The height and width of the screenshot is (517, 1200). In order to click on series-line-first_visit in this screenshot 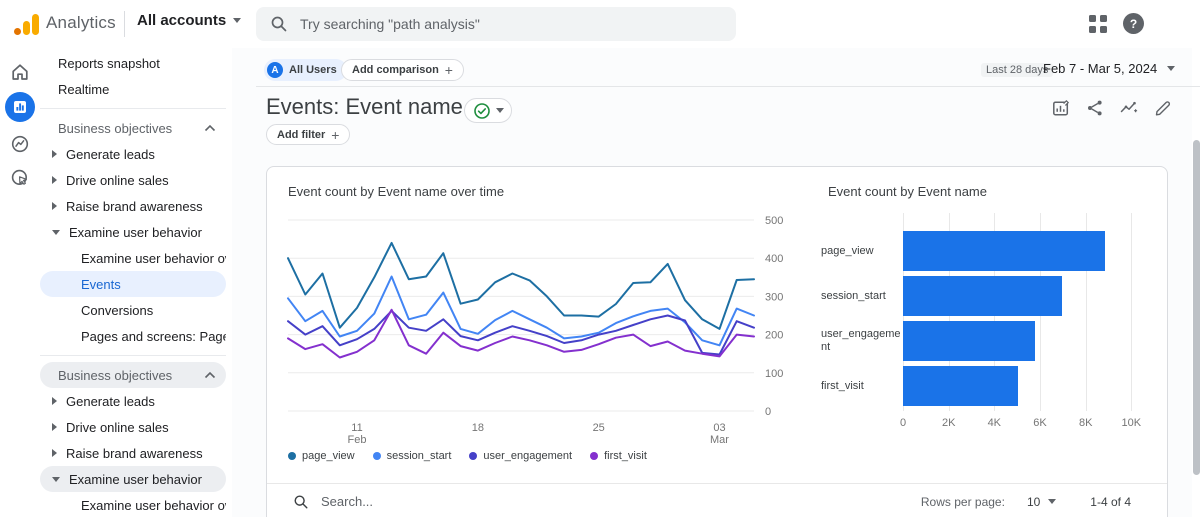, I will do `click(521, 333)`.